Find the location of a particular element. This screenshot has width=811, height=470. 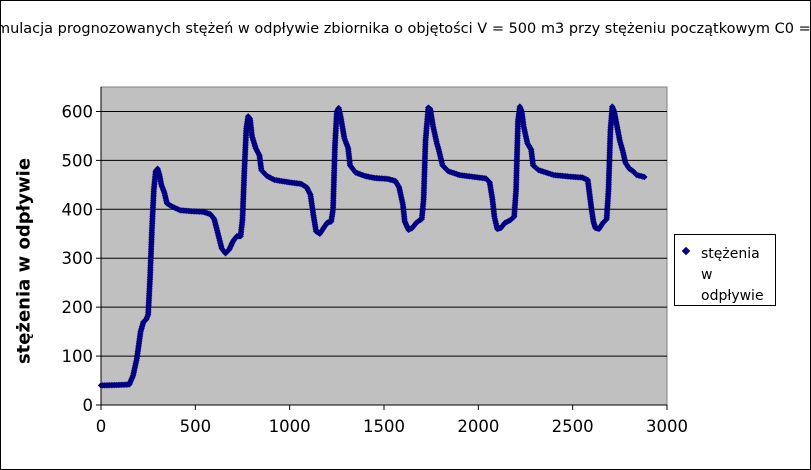

x-tick-label: 2500 is located at coordinates (573, 426).